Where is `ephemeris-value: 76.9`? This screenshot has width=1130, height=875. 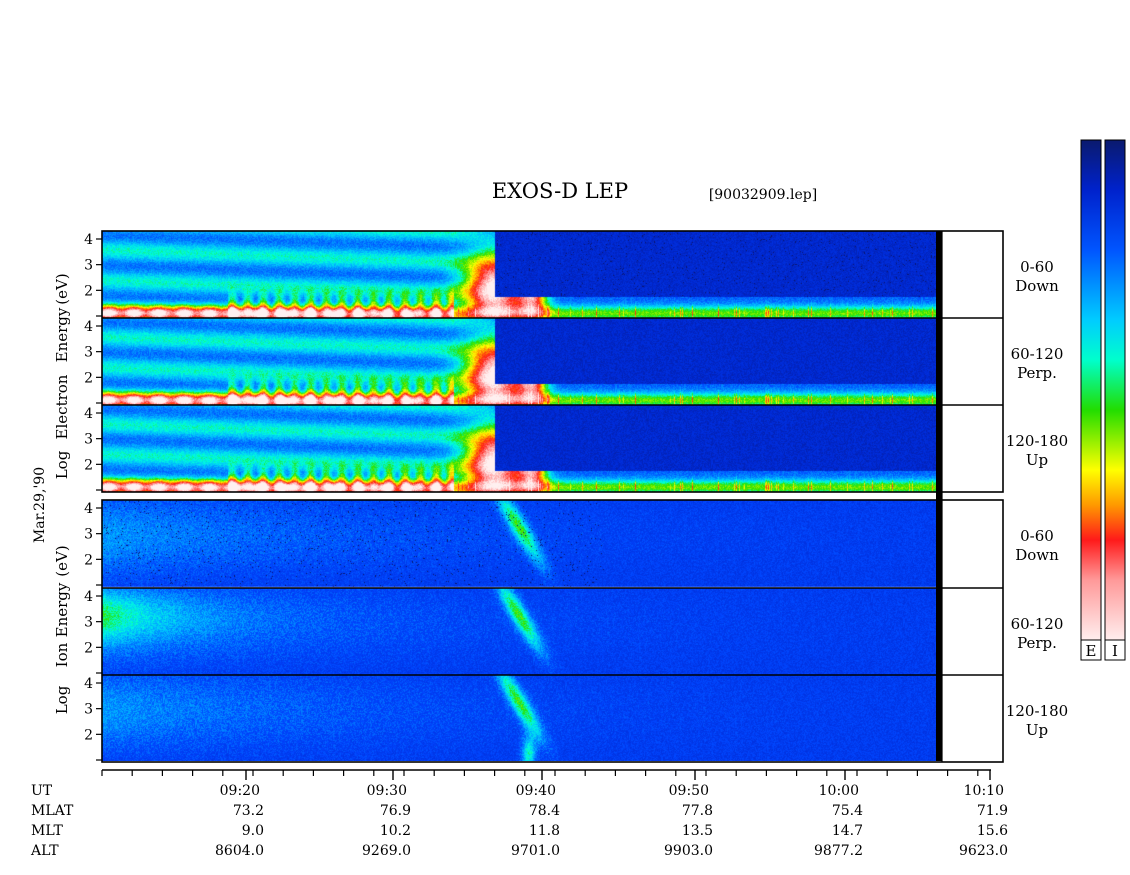
ephemeris-value: 76.9 is located at coordinates (395, 811).